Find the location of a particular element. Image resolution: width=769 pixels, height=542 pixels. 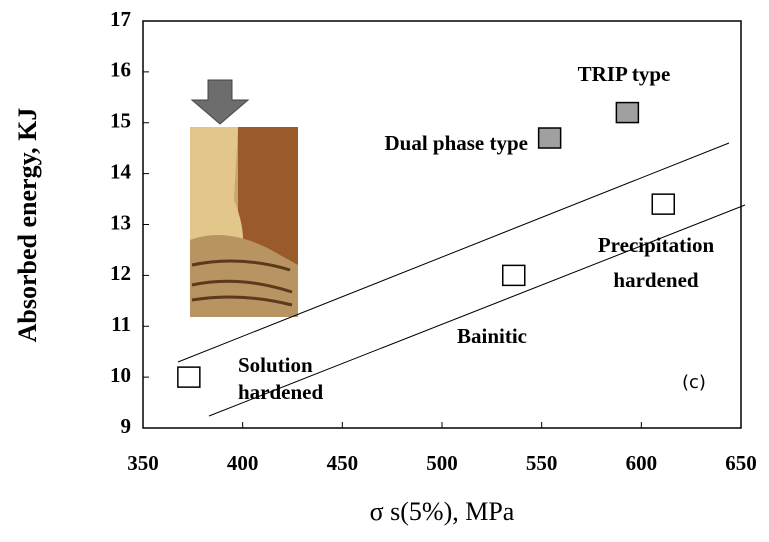

x-axis-title: σ s(5%), MPa is located at coordinates (442, 511).